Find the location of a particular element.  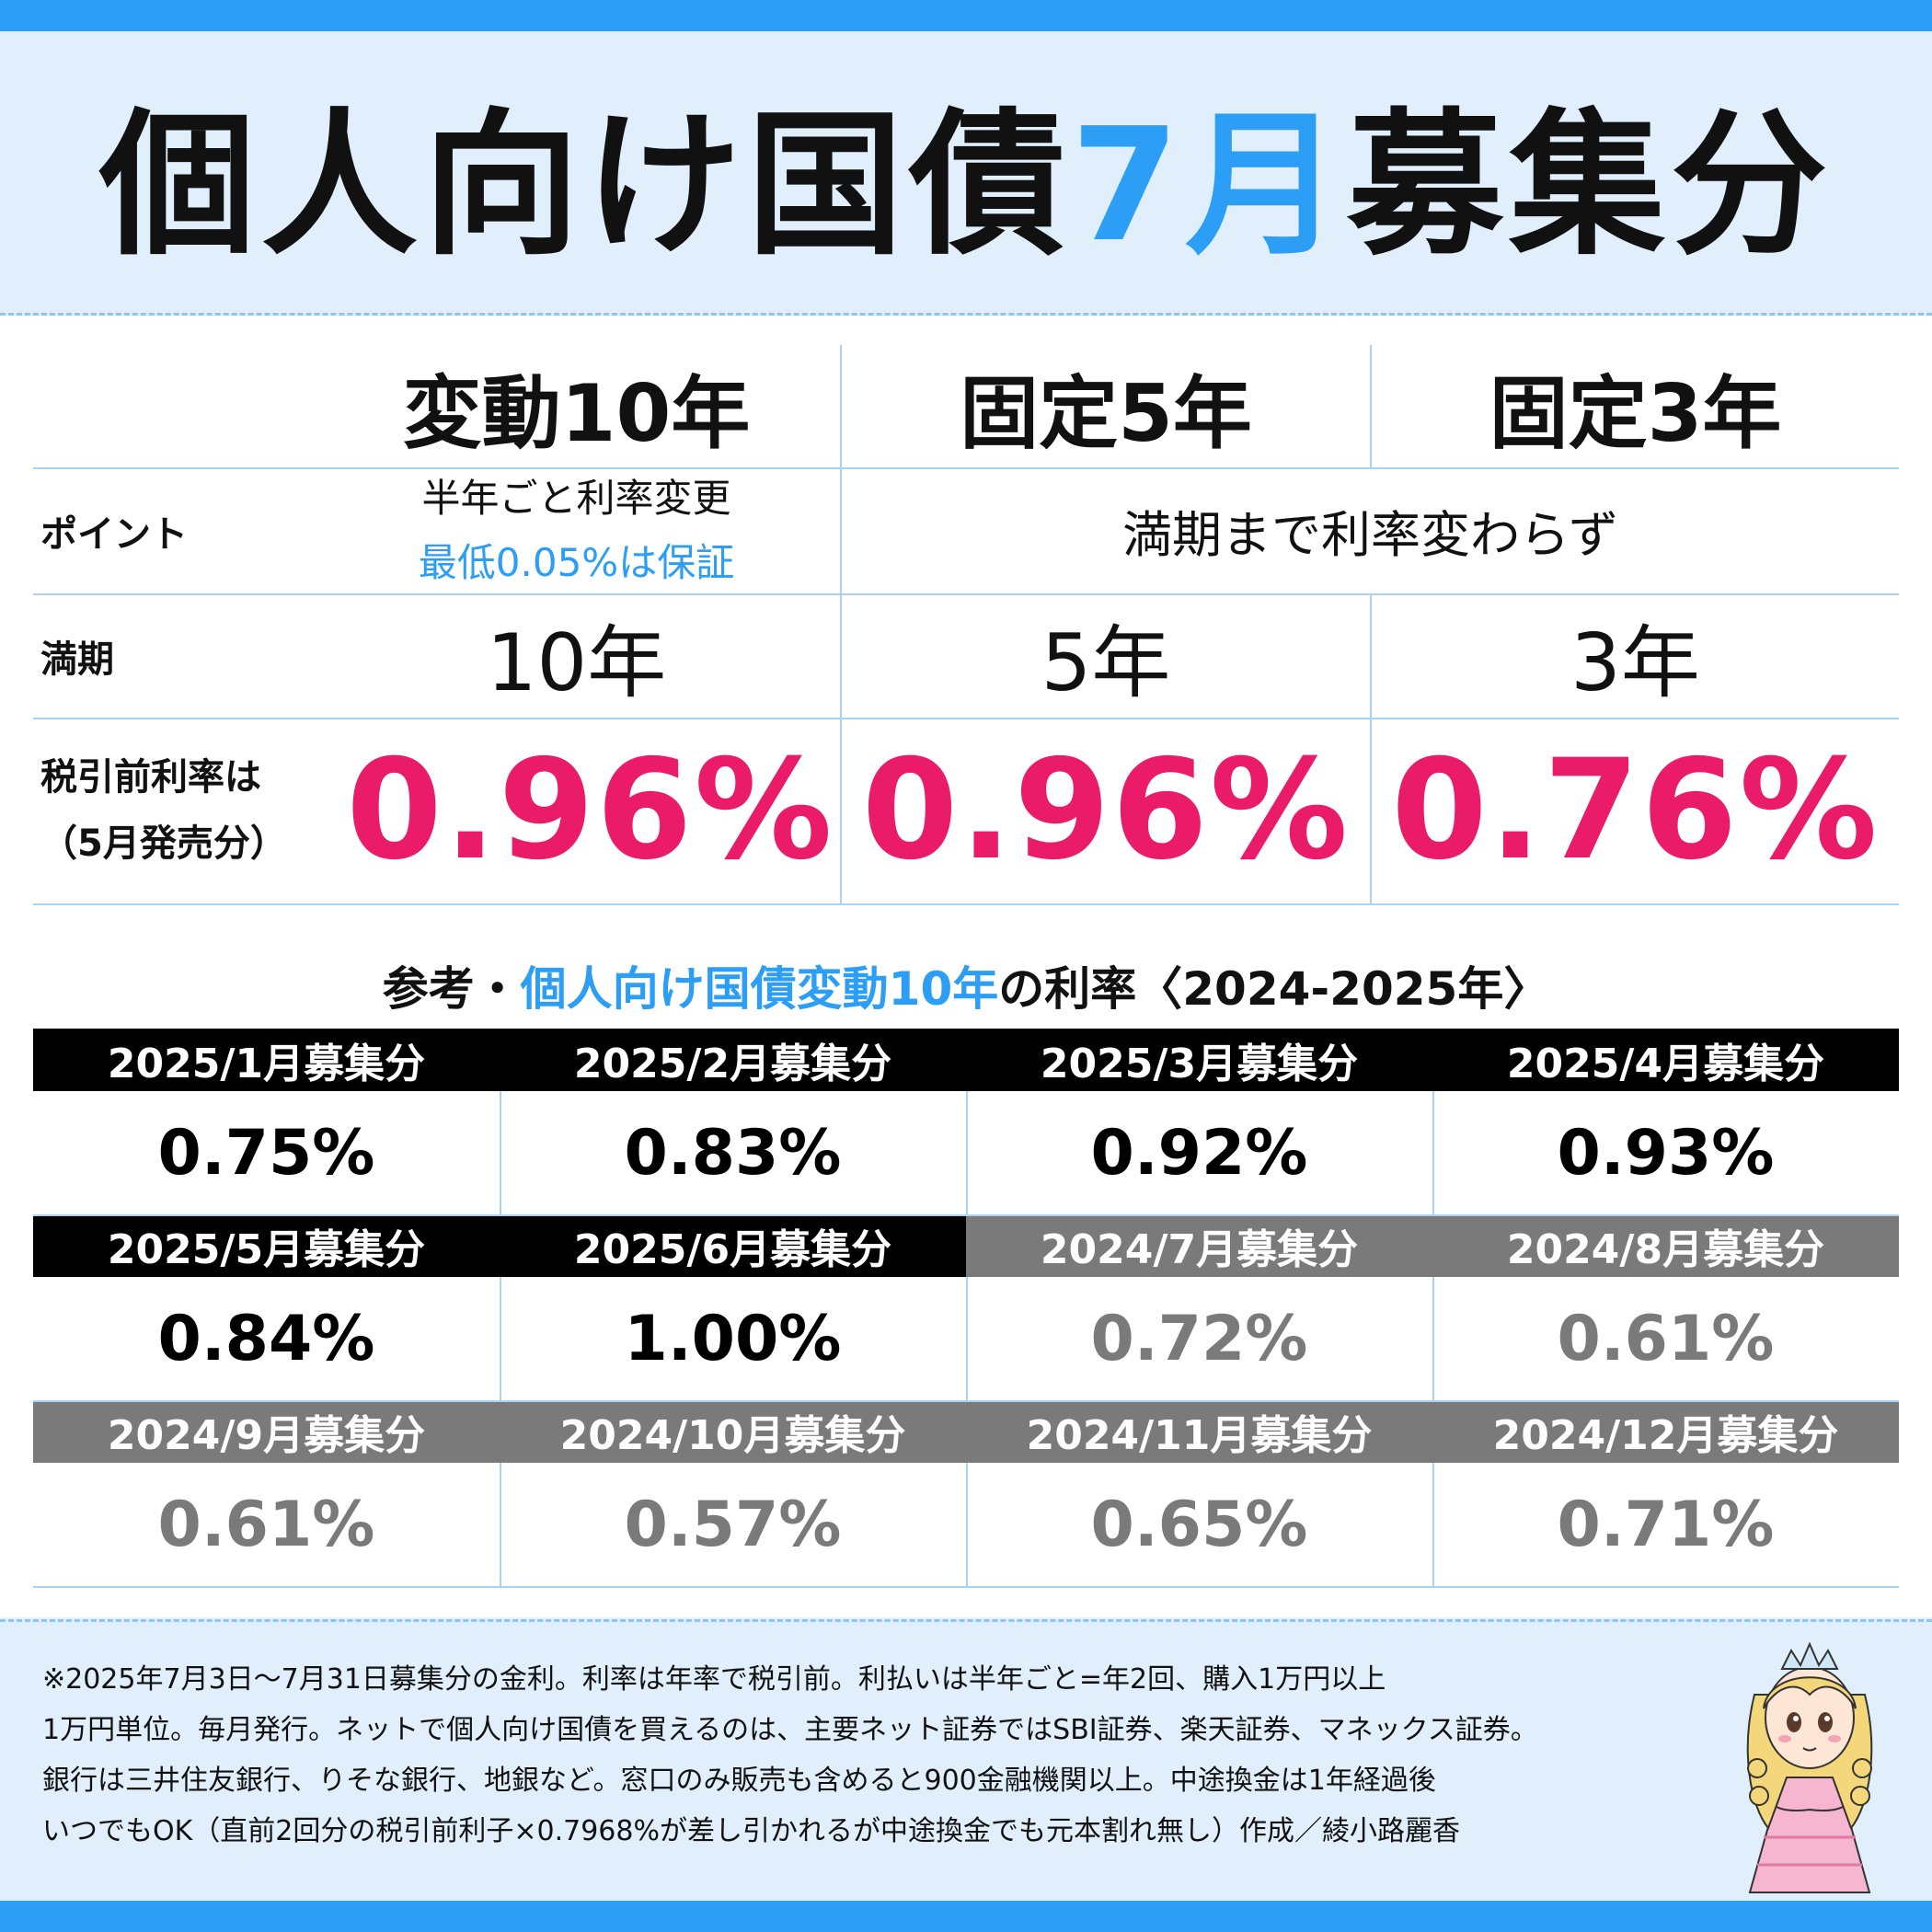

reference-period-label: 2024/12月募集分 is located at coordinates (1665, 1431).